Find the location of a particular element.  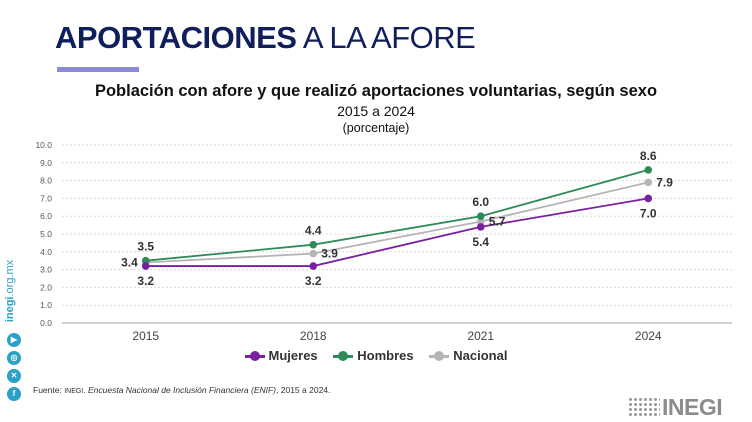

y-tick-label: 1.0 is located at coordinates (46, 305).